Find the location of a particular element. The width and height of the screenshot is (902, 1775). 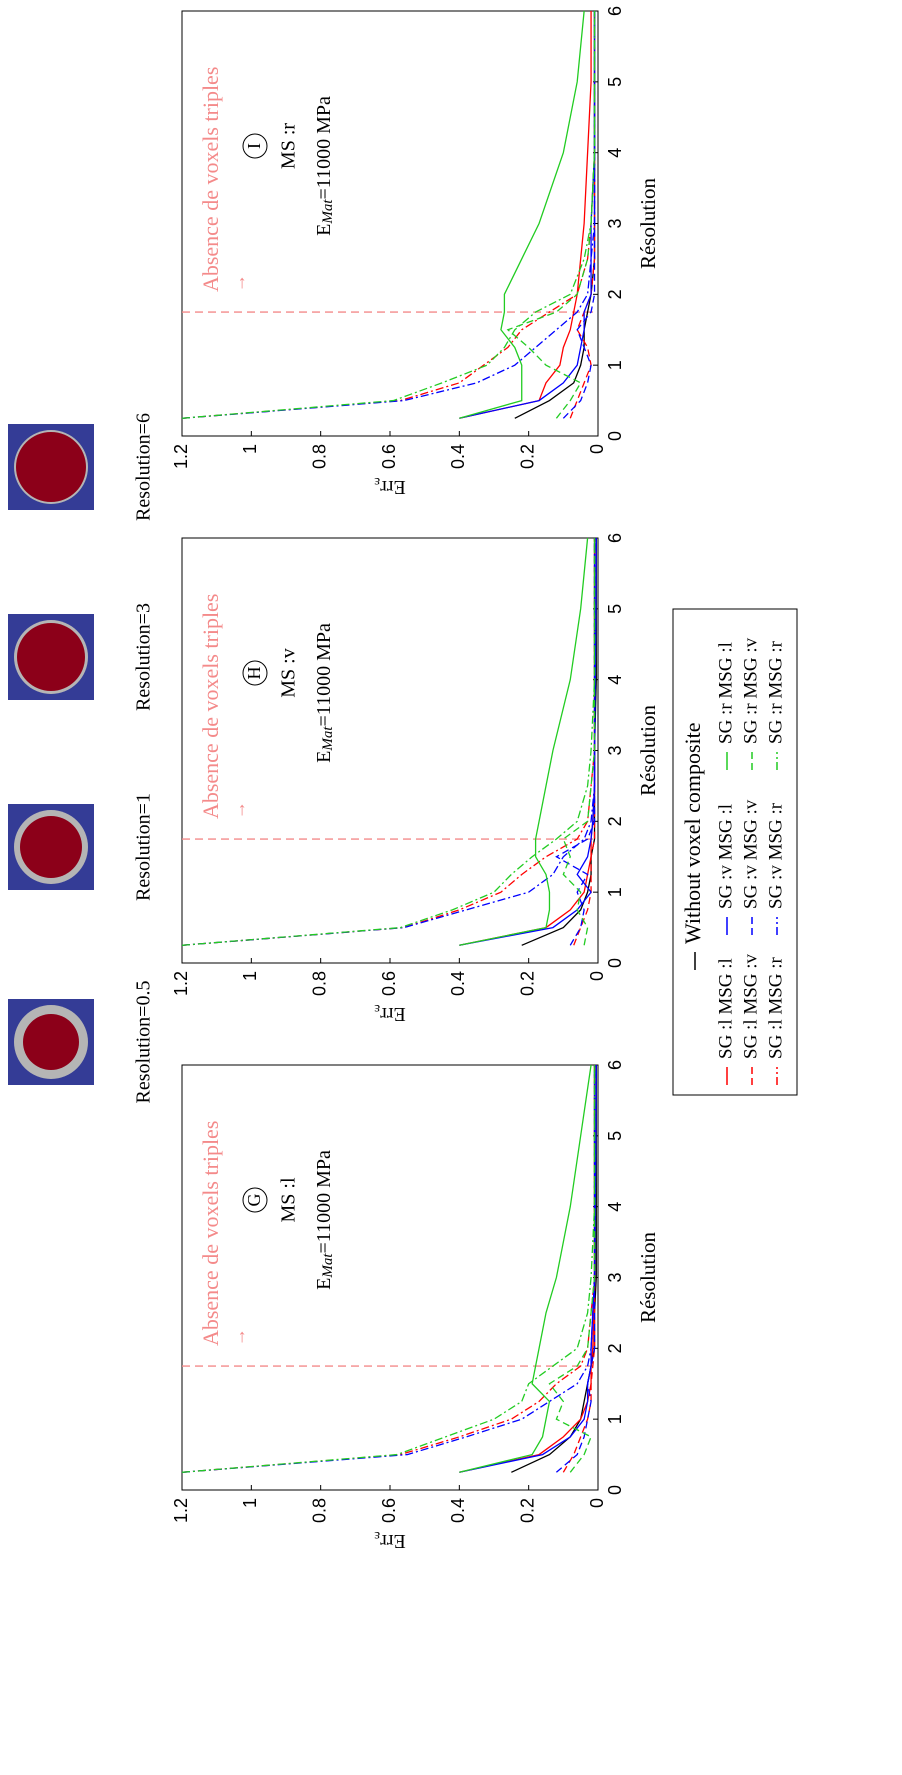

legend-label: SG :r MSG :r is located at coordinates (775, 692).